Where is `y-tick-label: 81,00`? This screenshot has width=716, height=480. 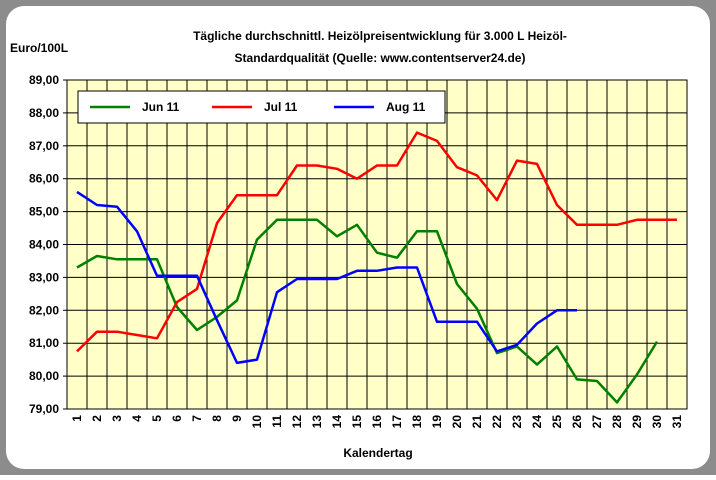 y-tick-label: 81,00 is located at coordinates (44, 343).